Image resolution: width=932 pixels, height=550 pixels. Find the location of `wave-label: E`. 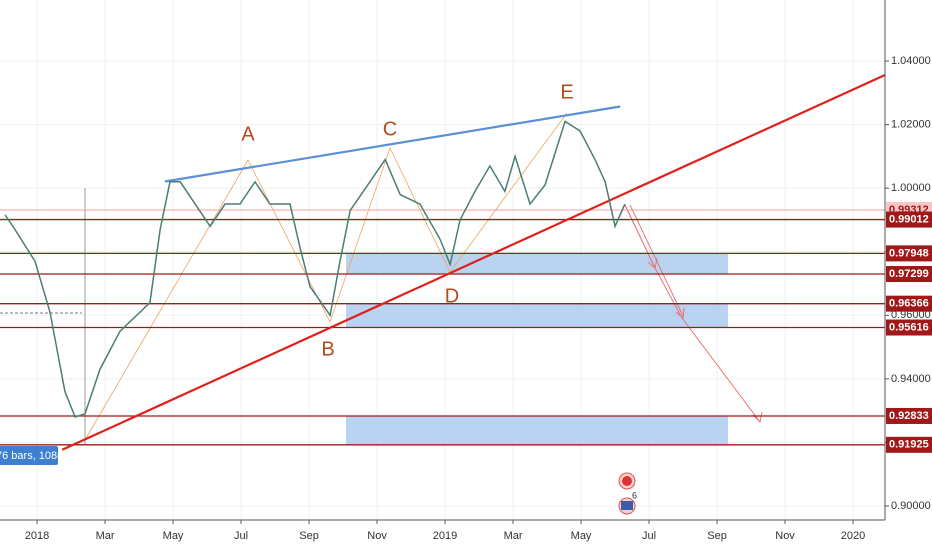

wave-label: E is located at coordinates (566, 92).